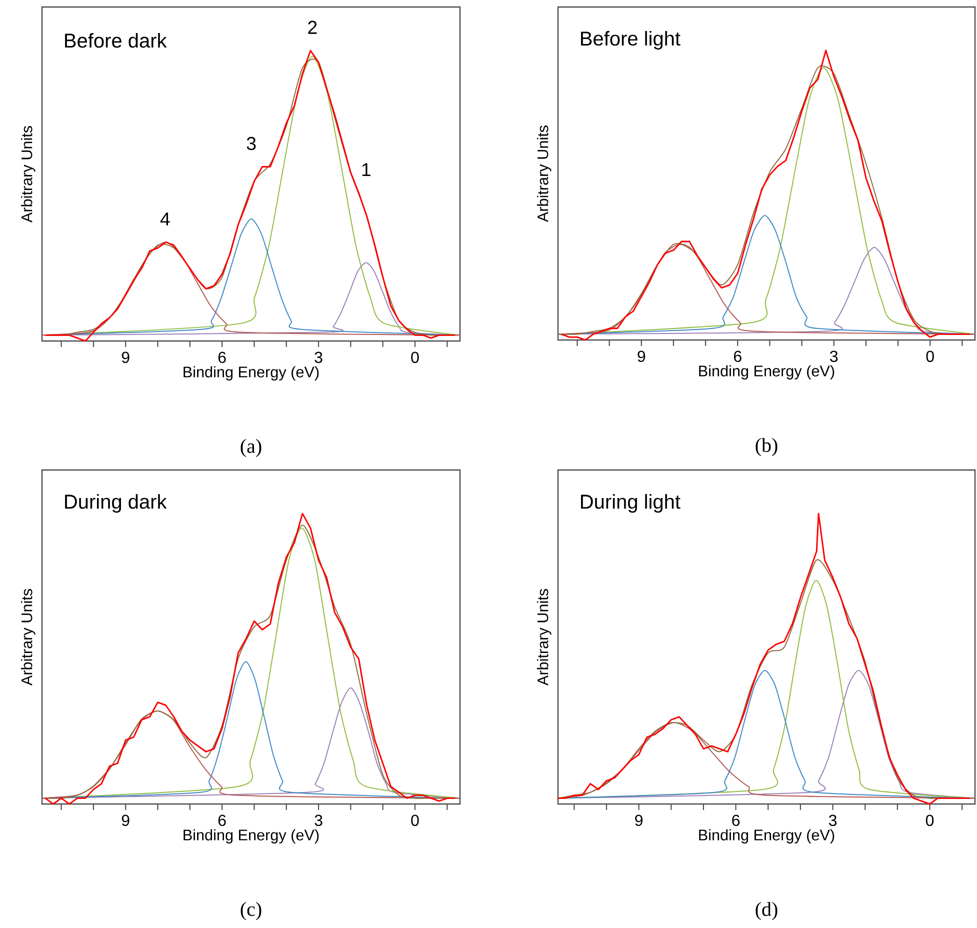  What do you see at coordinates (630, 503) in the screenshot?
I see `chart-title: During light` at bounding box center [630, 503].